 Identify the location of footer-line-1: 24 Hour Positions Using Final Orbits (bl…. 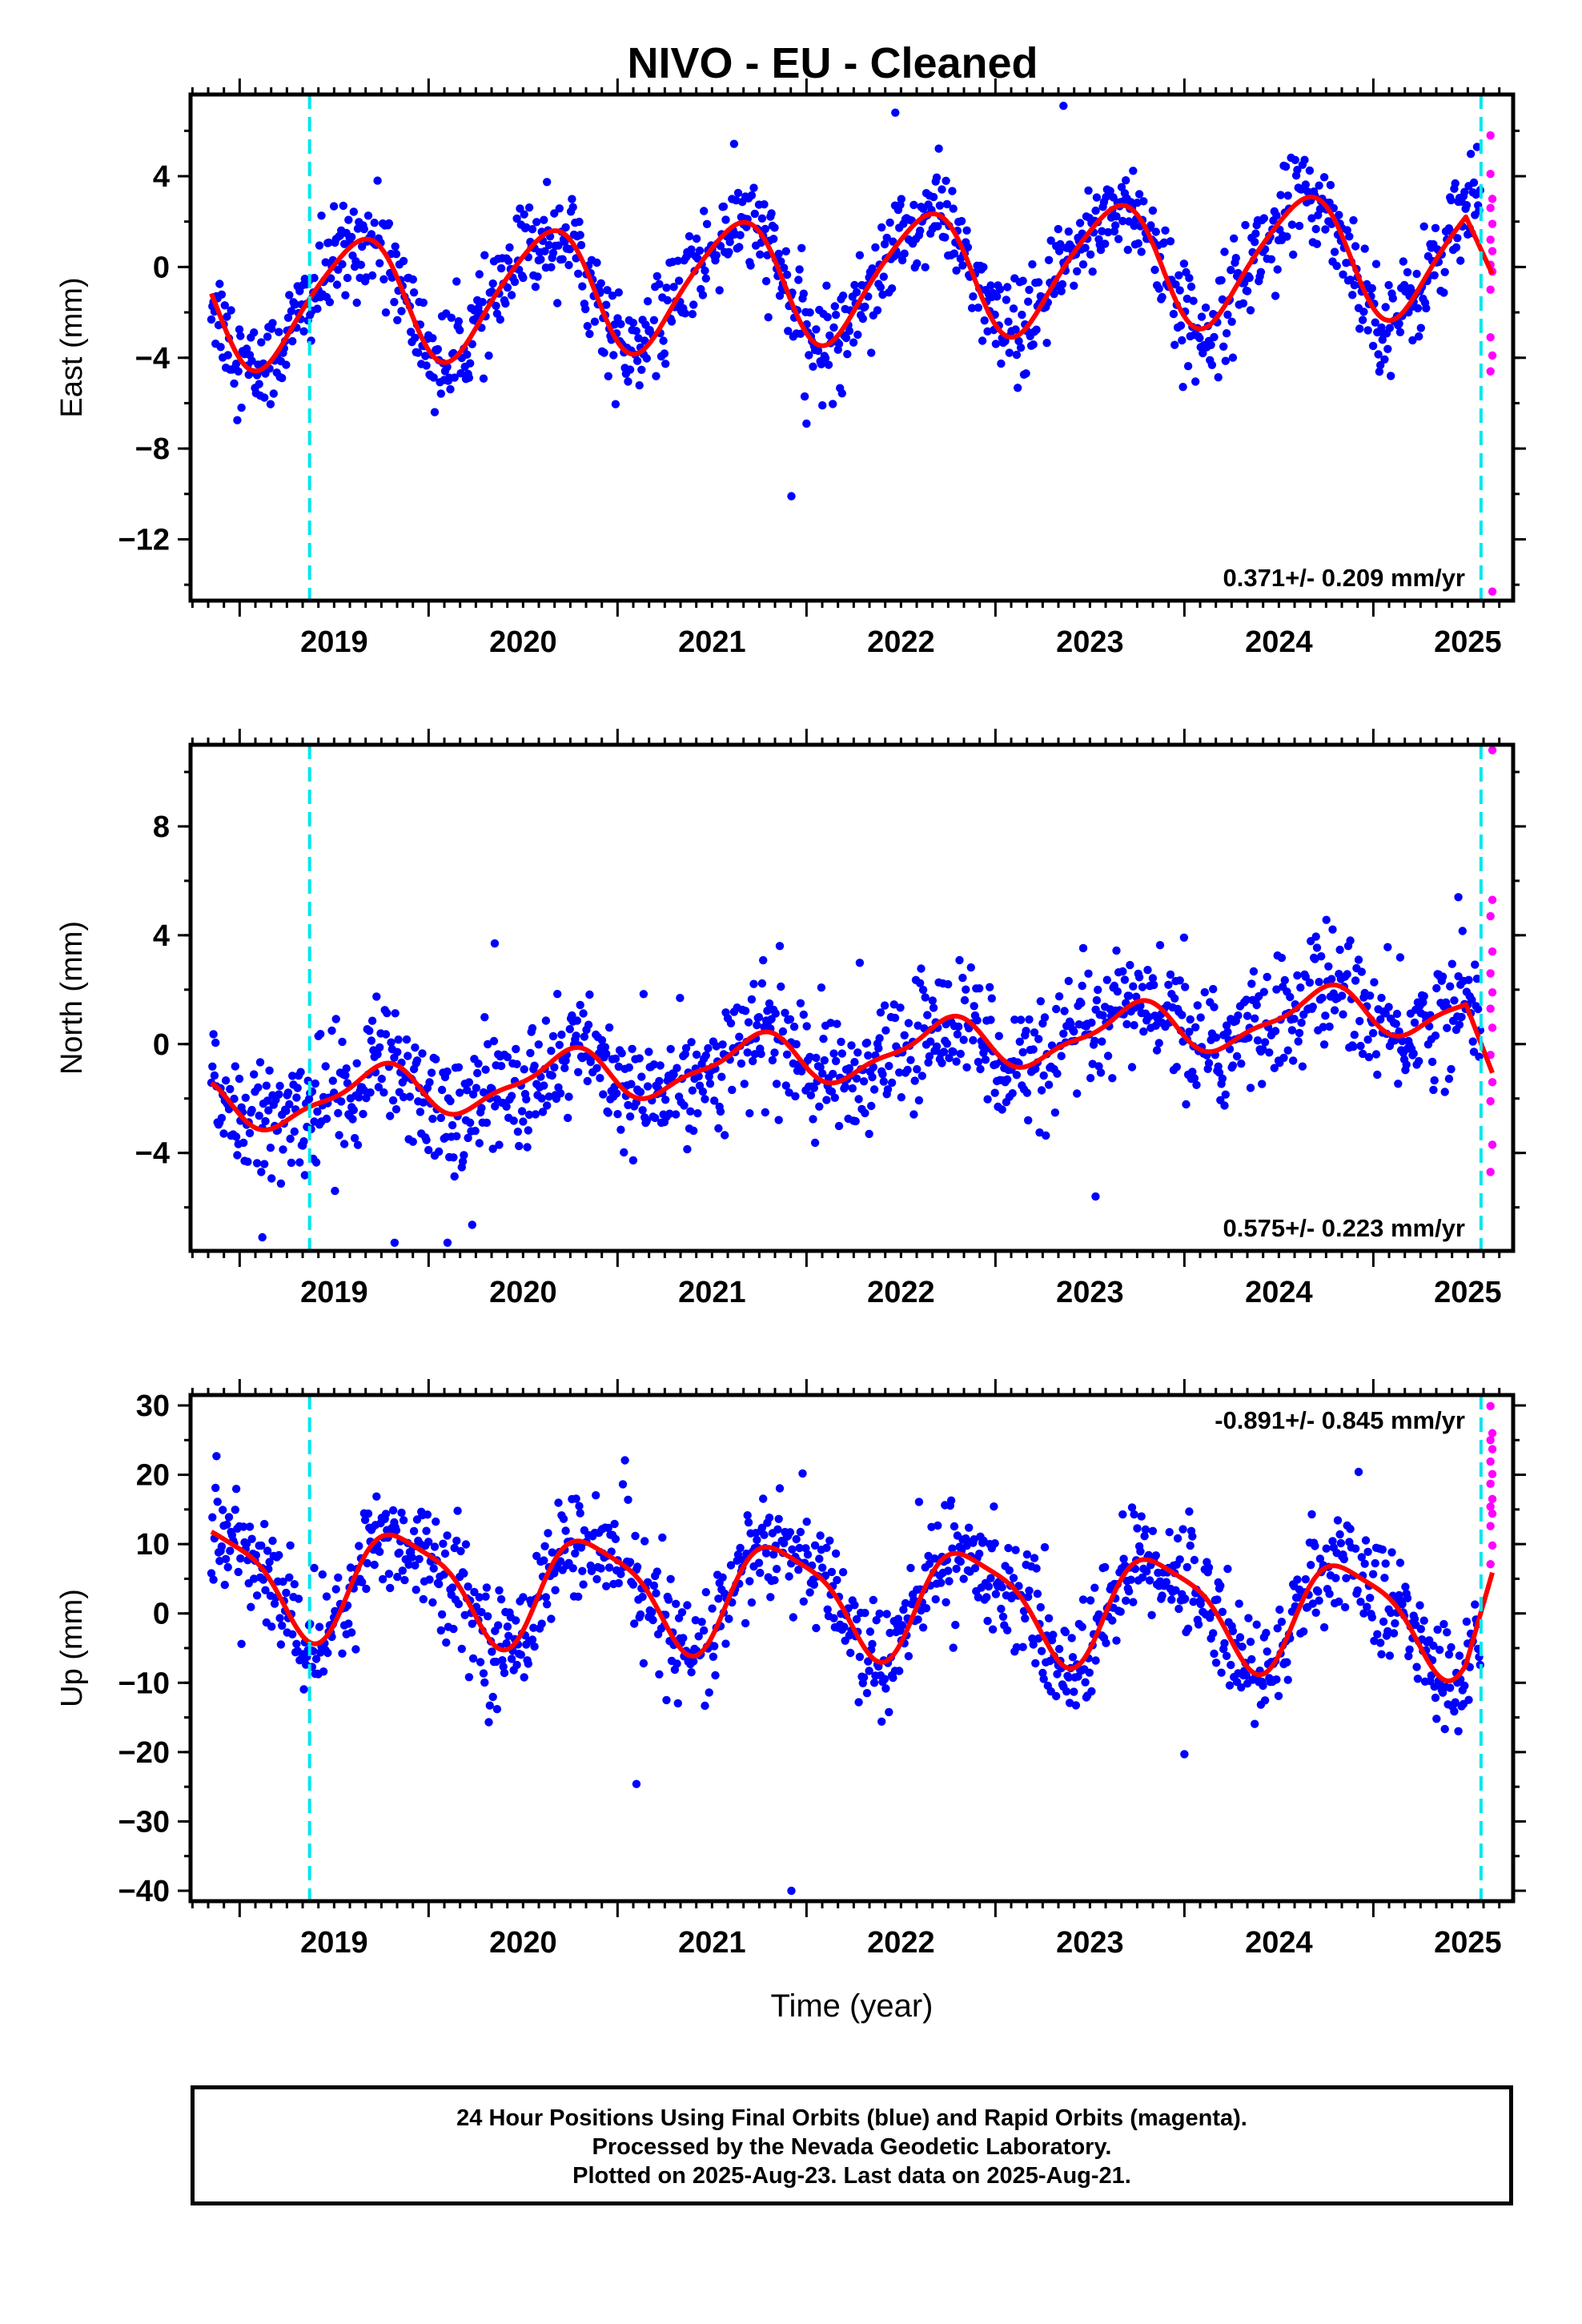
(851, 2118).